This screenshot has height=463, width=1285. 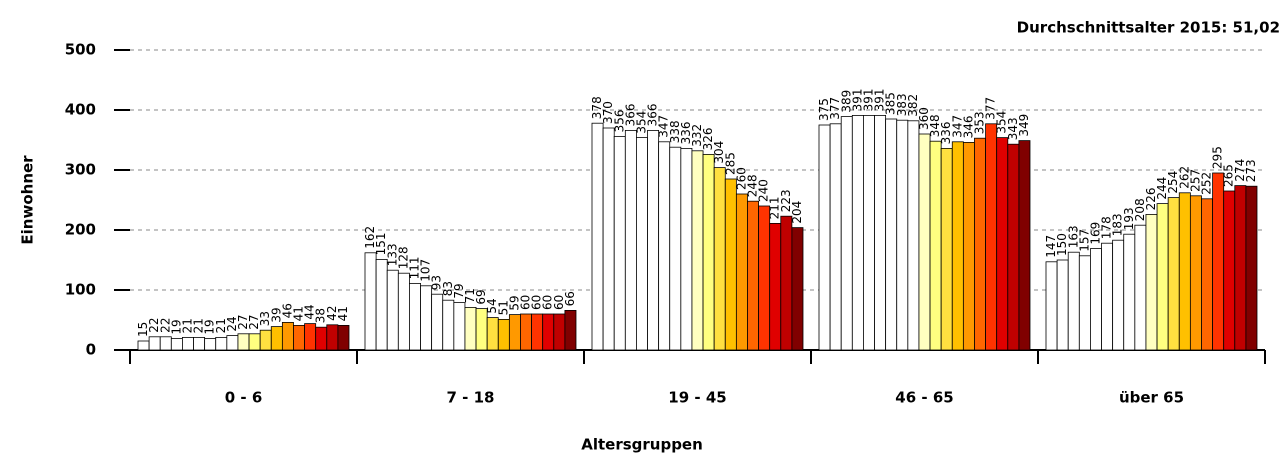 I want to click on y-tick-label: 100, so click(x=80, y=290).